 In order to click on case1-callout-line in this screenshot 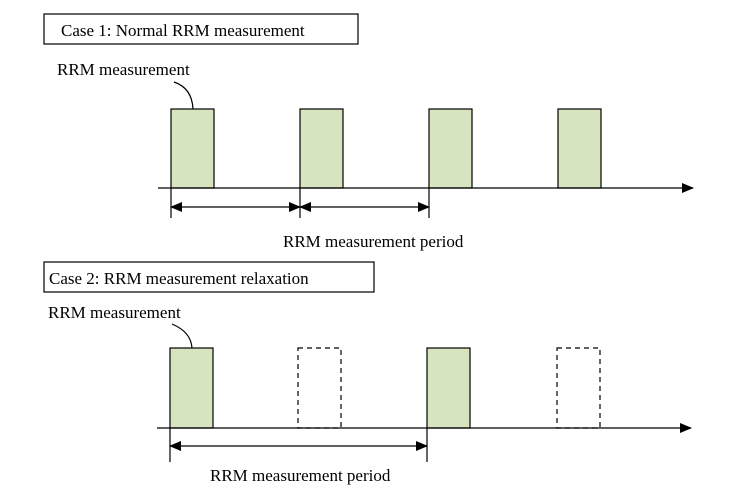, I will do `click(183, 95)`.